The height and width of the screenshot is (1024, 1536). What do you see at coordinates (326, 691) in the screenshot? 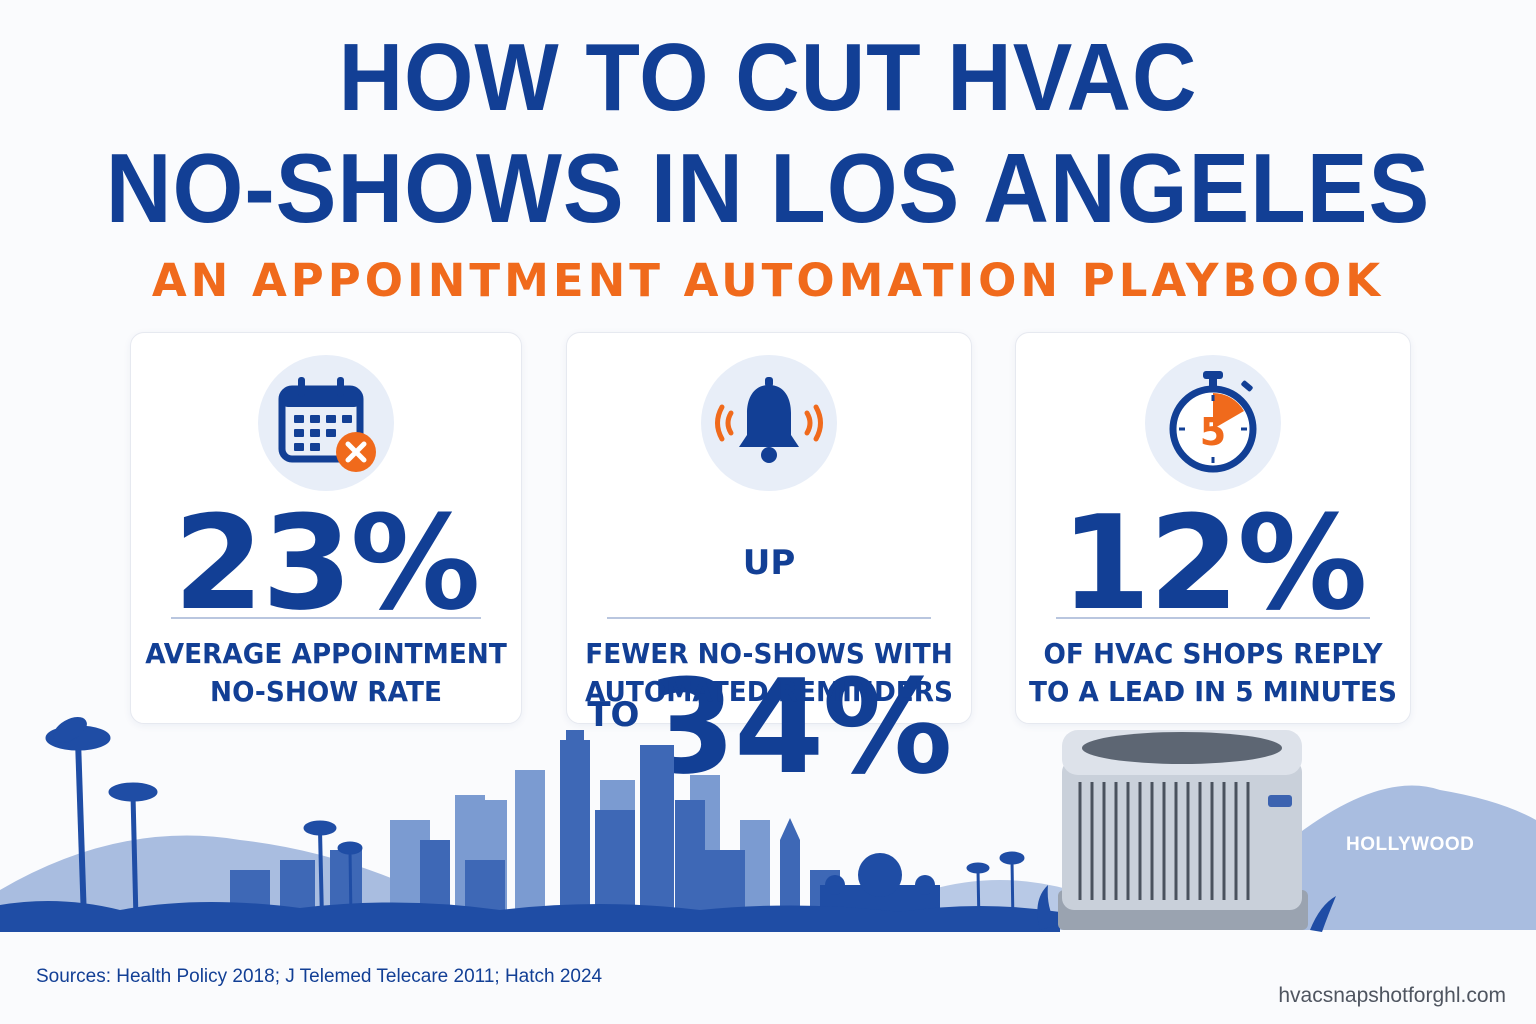
I see `caption-line-2: NO-SHOW RATE` at bounding box center [326, 691].